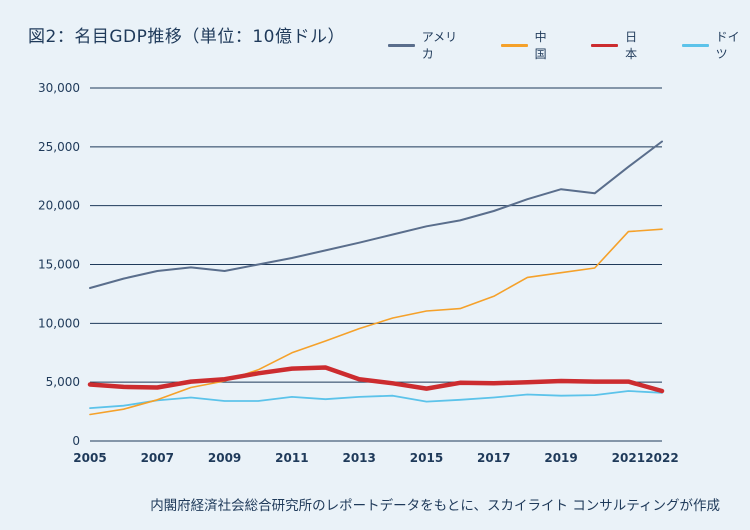  What do you see at coordinates (59, 147) in the screenshot?
I see `y-tick-label: 25,000` at bounding box center [59, 147].